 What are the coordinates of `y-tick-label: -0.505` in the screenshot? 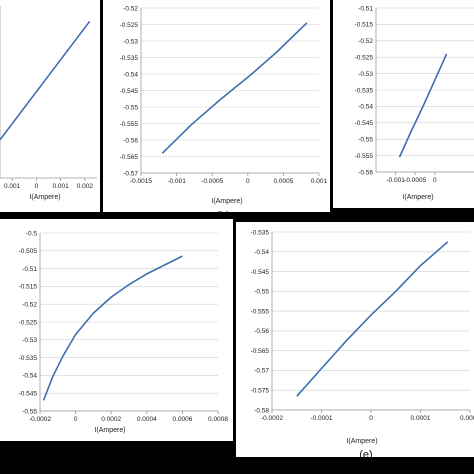 It's located at (28, 251).